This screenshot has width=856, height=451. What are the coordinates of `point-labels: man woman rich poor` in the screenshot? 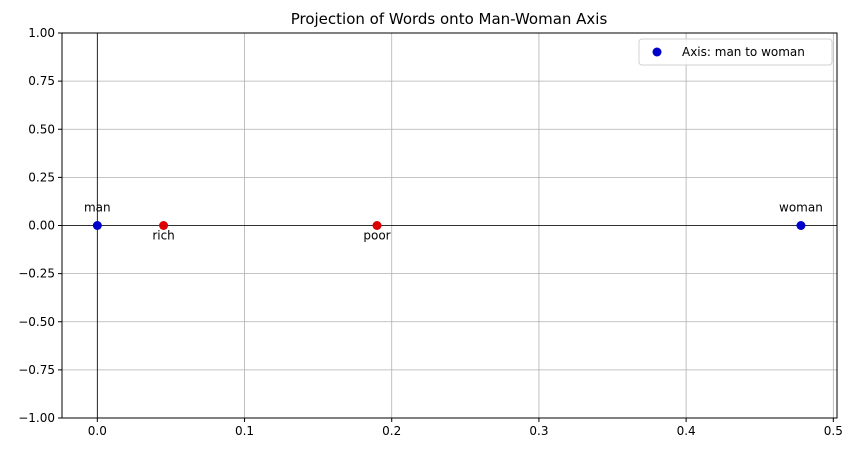 It's located at (453, 222).